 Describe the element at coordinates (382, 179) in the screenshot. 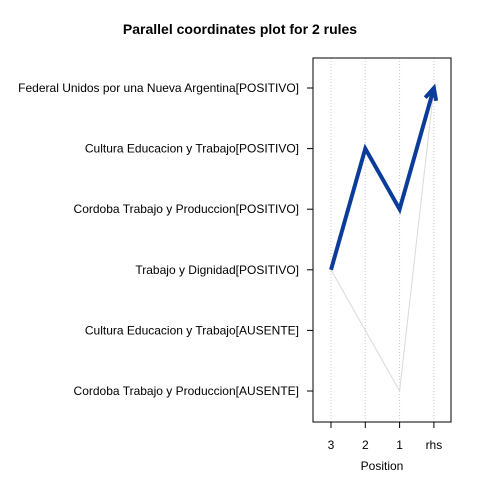

I see `rule-line-strong` at that location.